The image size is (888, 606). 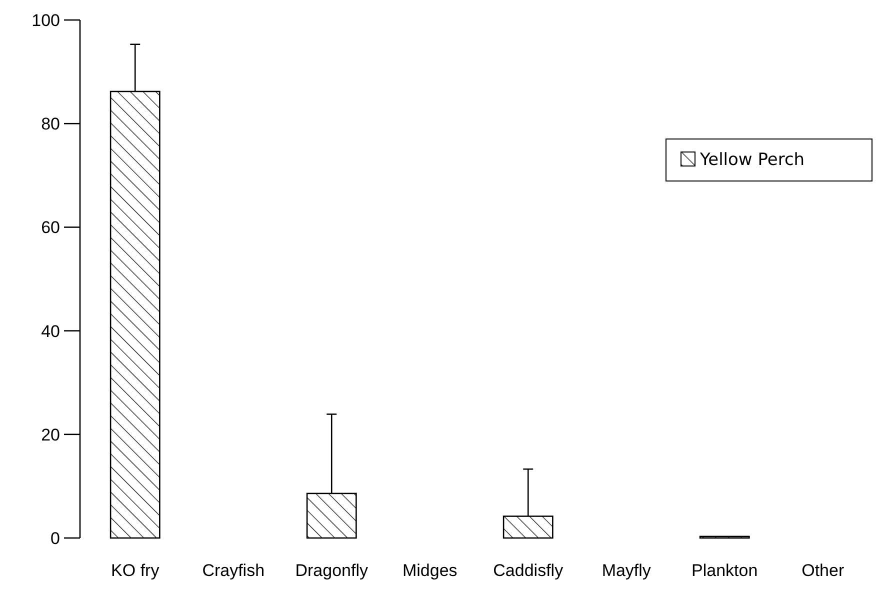 What do you see at coordinates (752, 160) in the screenshot?
I see `legend-label: Yellow Perch` at bounding box center [752, 160].